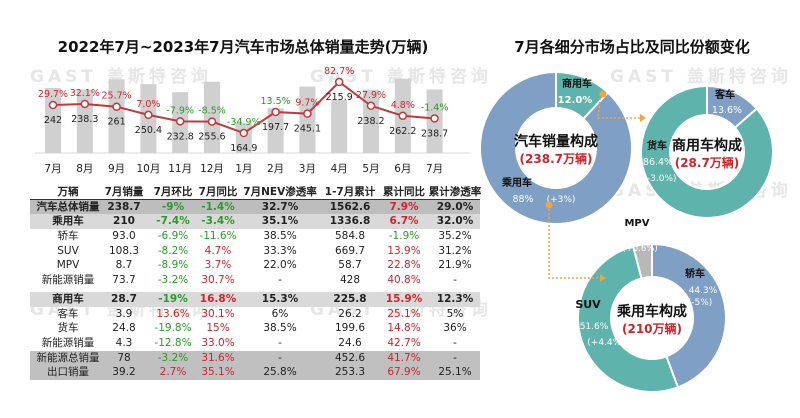 The width and height of the screenshot is (800, 418). What do you see at coordinates (280, 313) in the screenshot?
I see `table-cell: 6%` at bounding box center [280, 313].